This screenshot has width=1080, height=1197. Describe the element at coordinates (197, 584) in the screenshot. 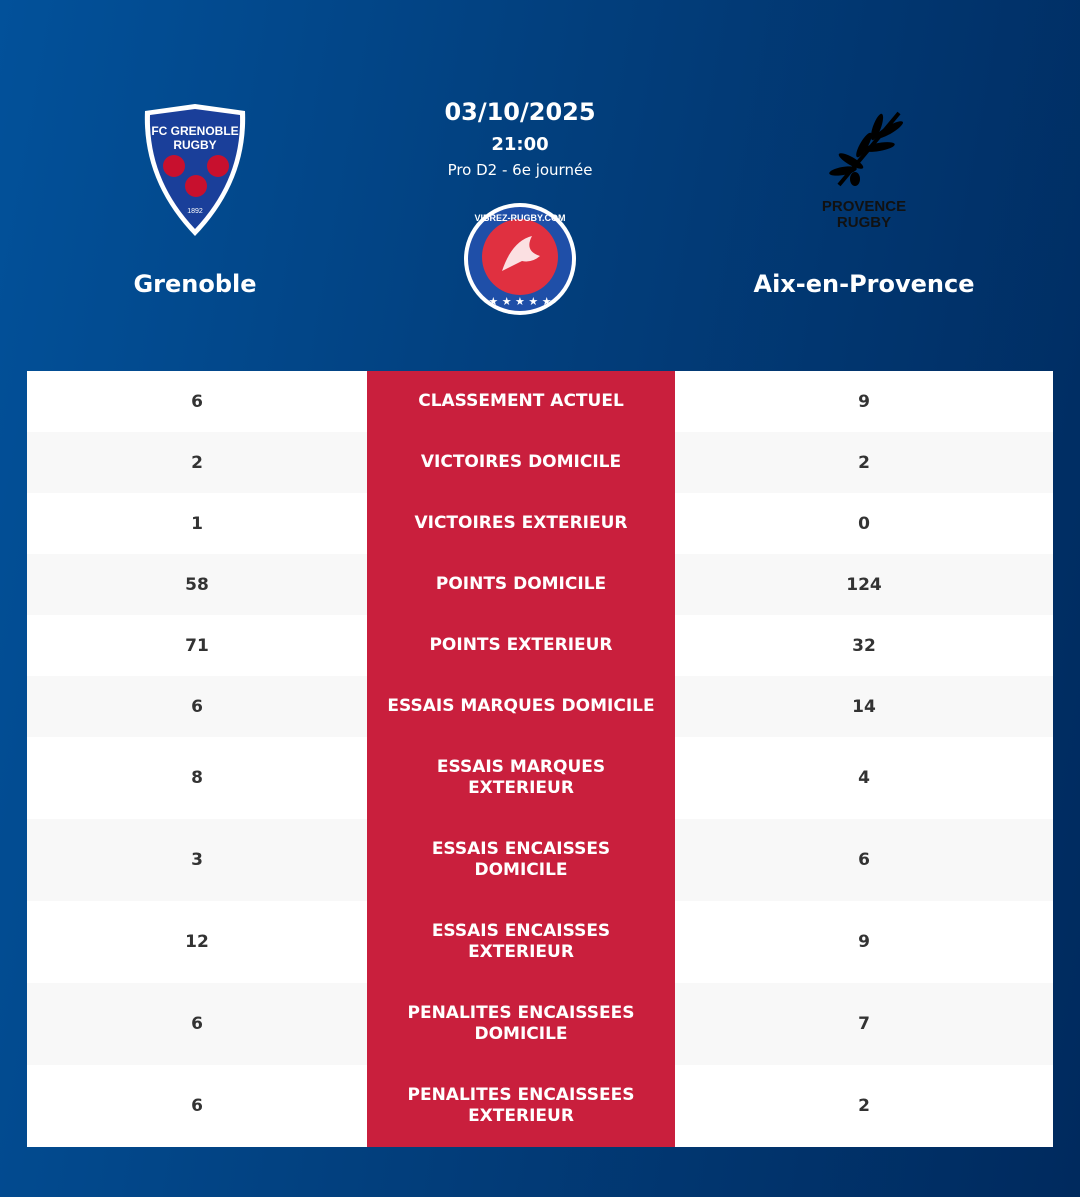

I see `home-value: 58` at that location.